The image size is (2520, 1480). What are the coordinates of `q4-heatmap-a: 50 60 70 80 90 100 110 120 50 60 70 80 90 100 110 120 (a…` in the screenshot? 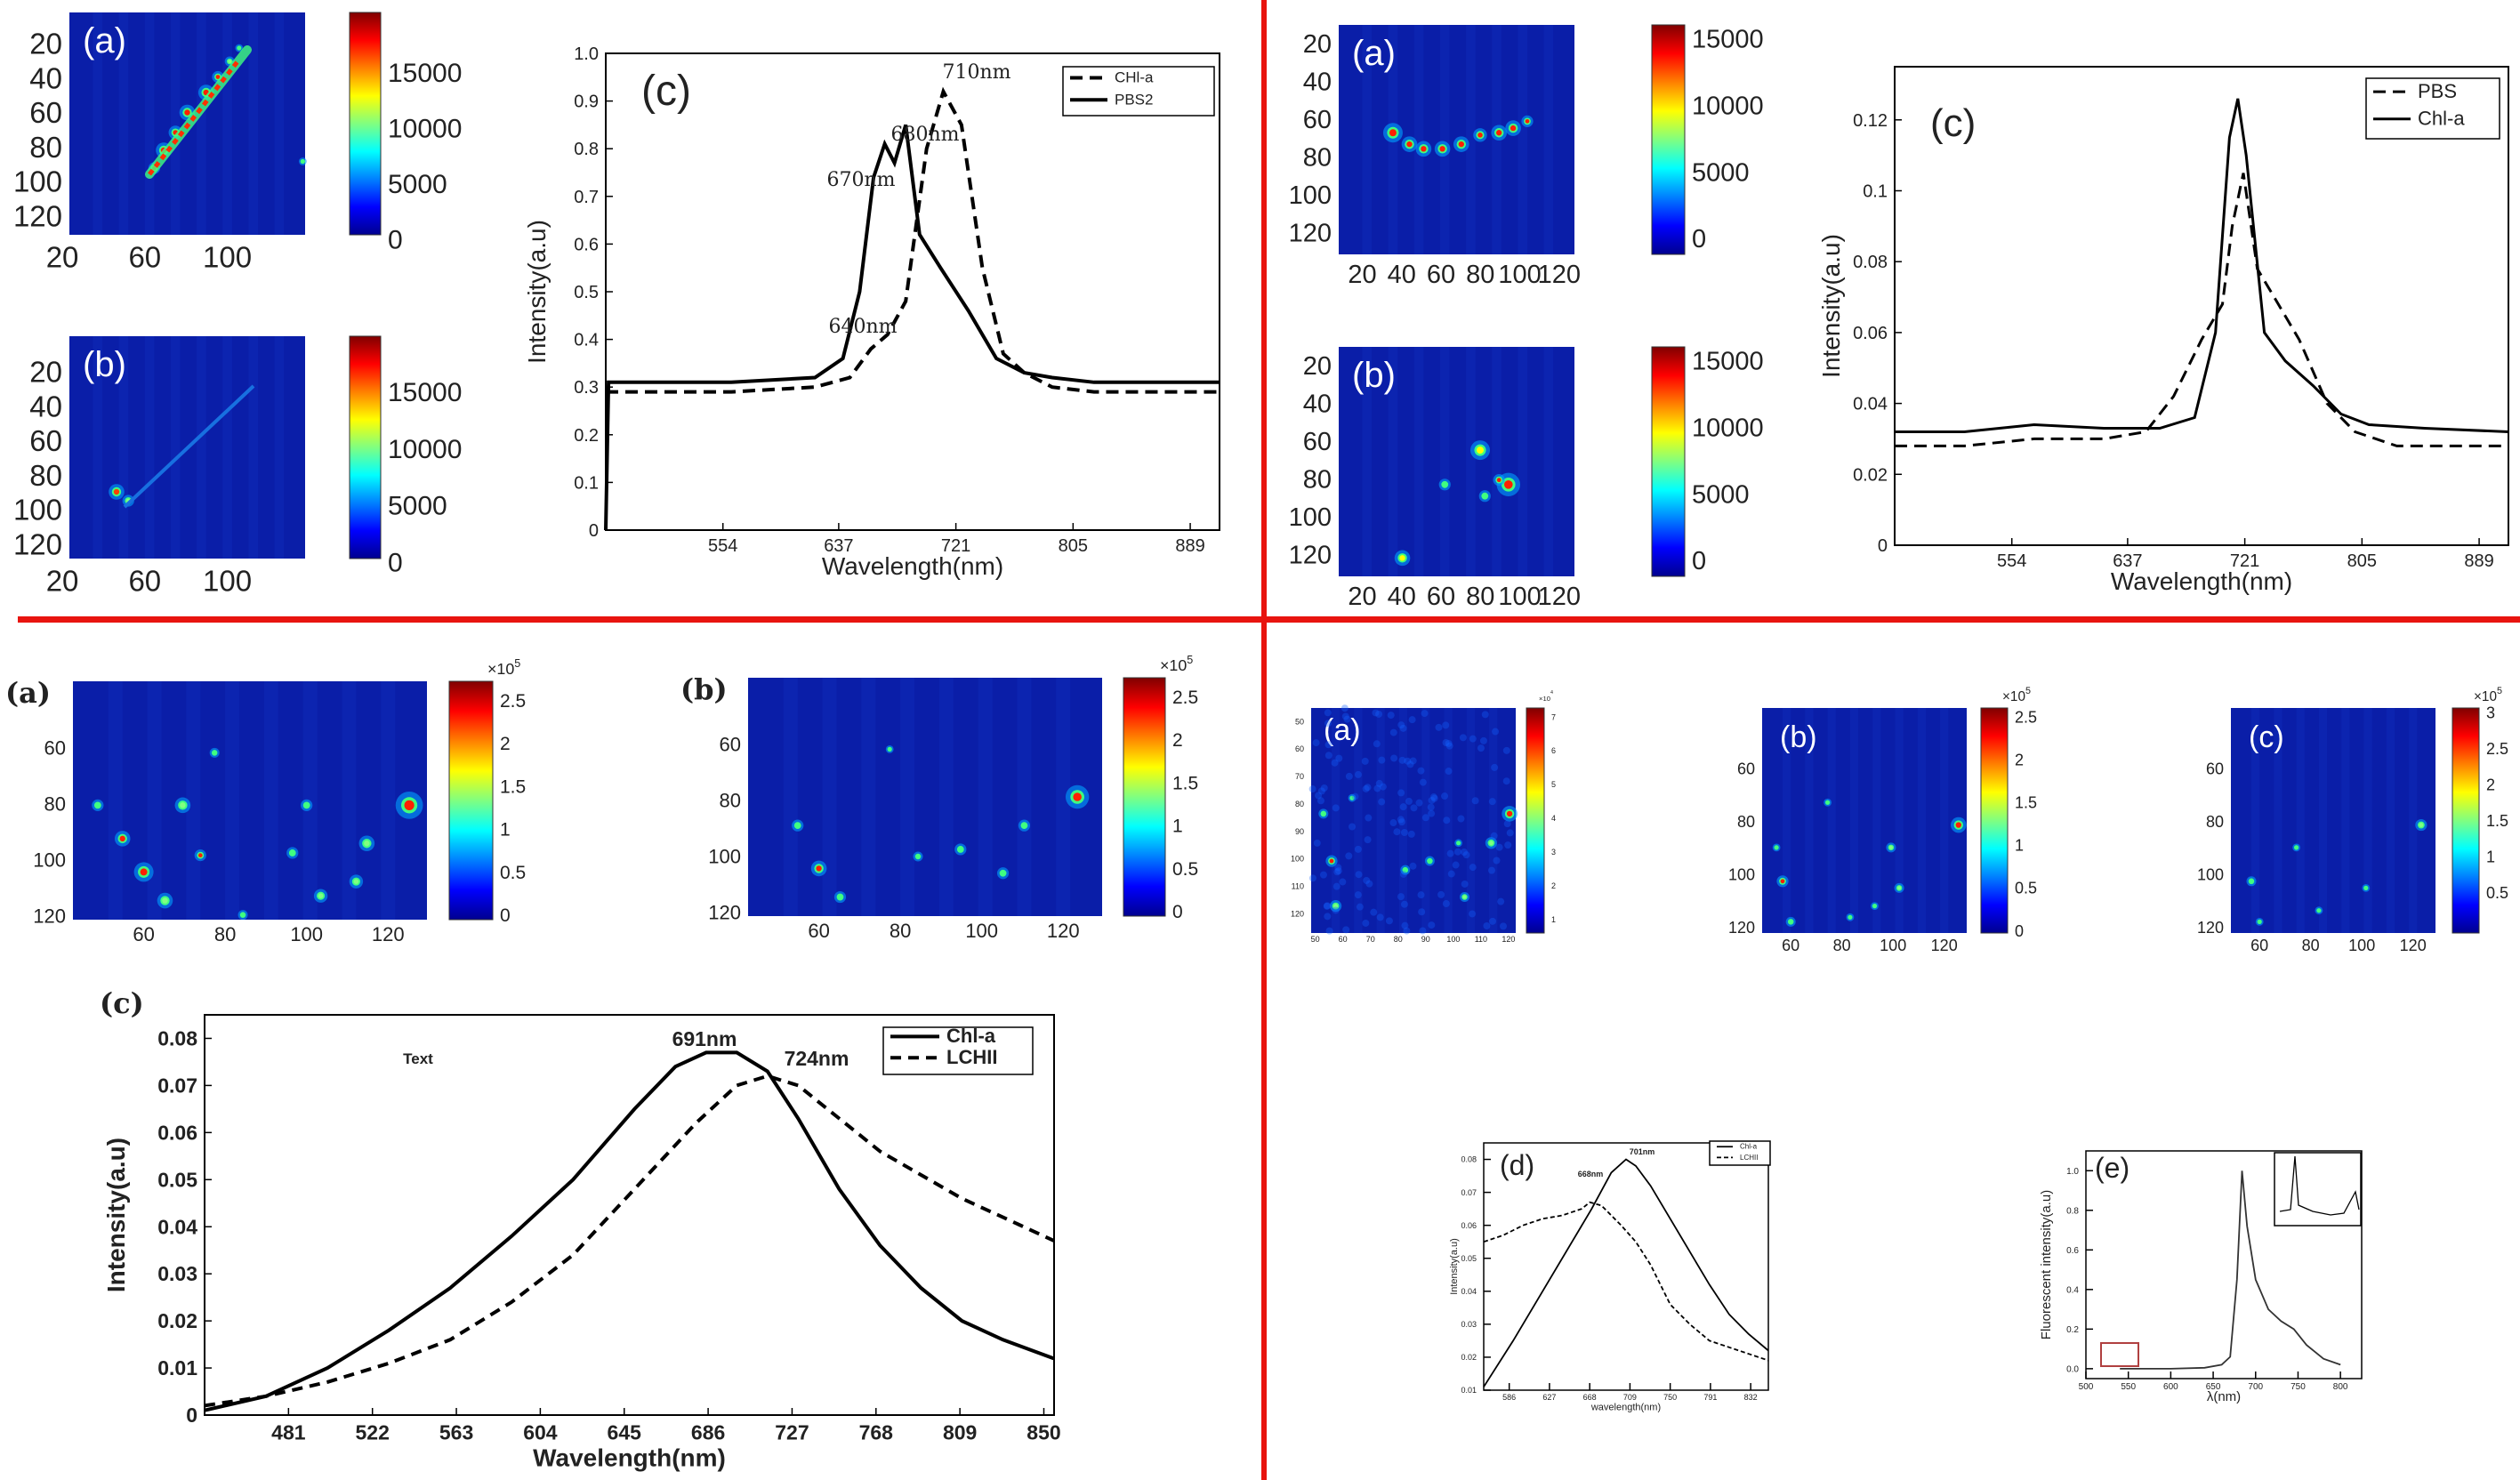 It's located at (1423, 817).